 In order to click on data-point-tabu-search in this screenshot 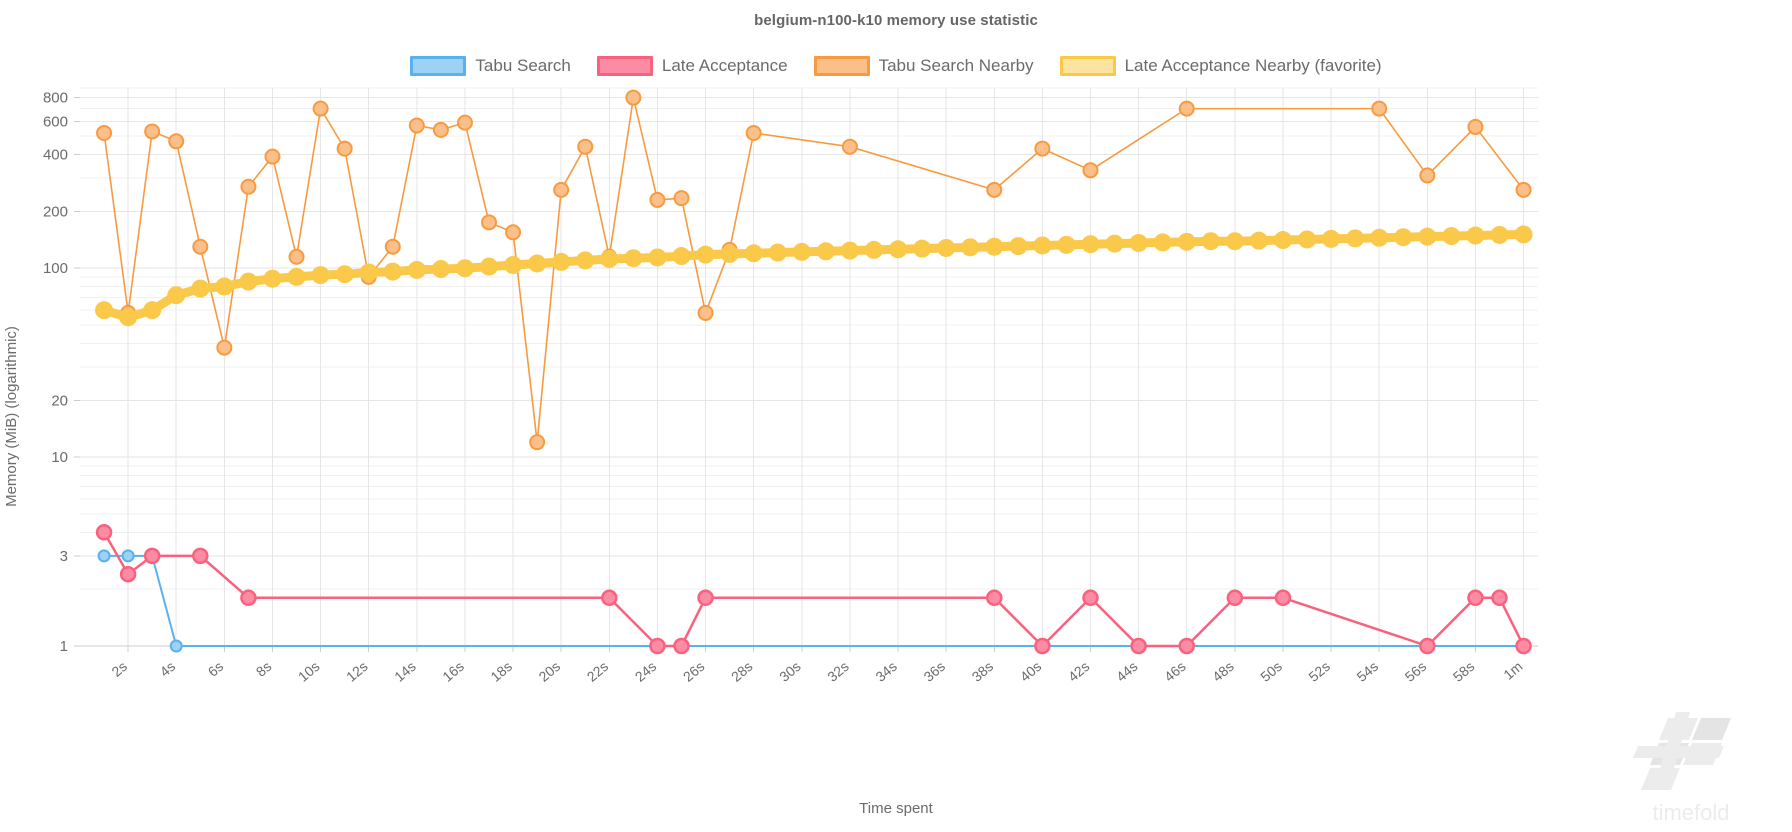, I will do `click(104, 556)`.